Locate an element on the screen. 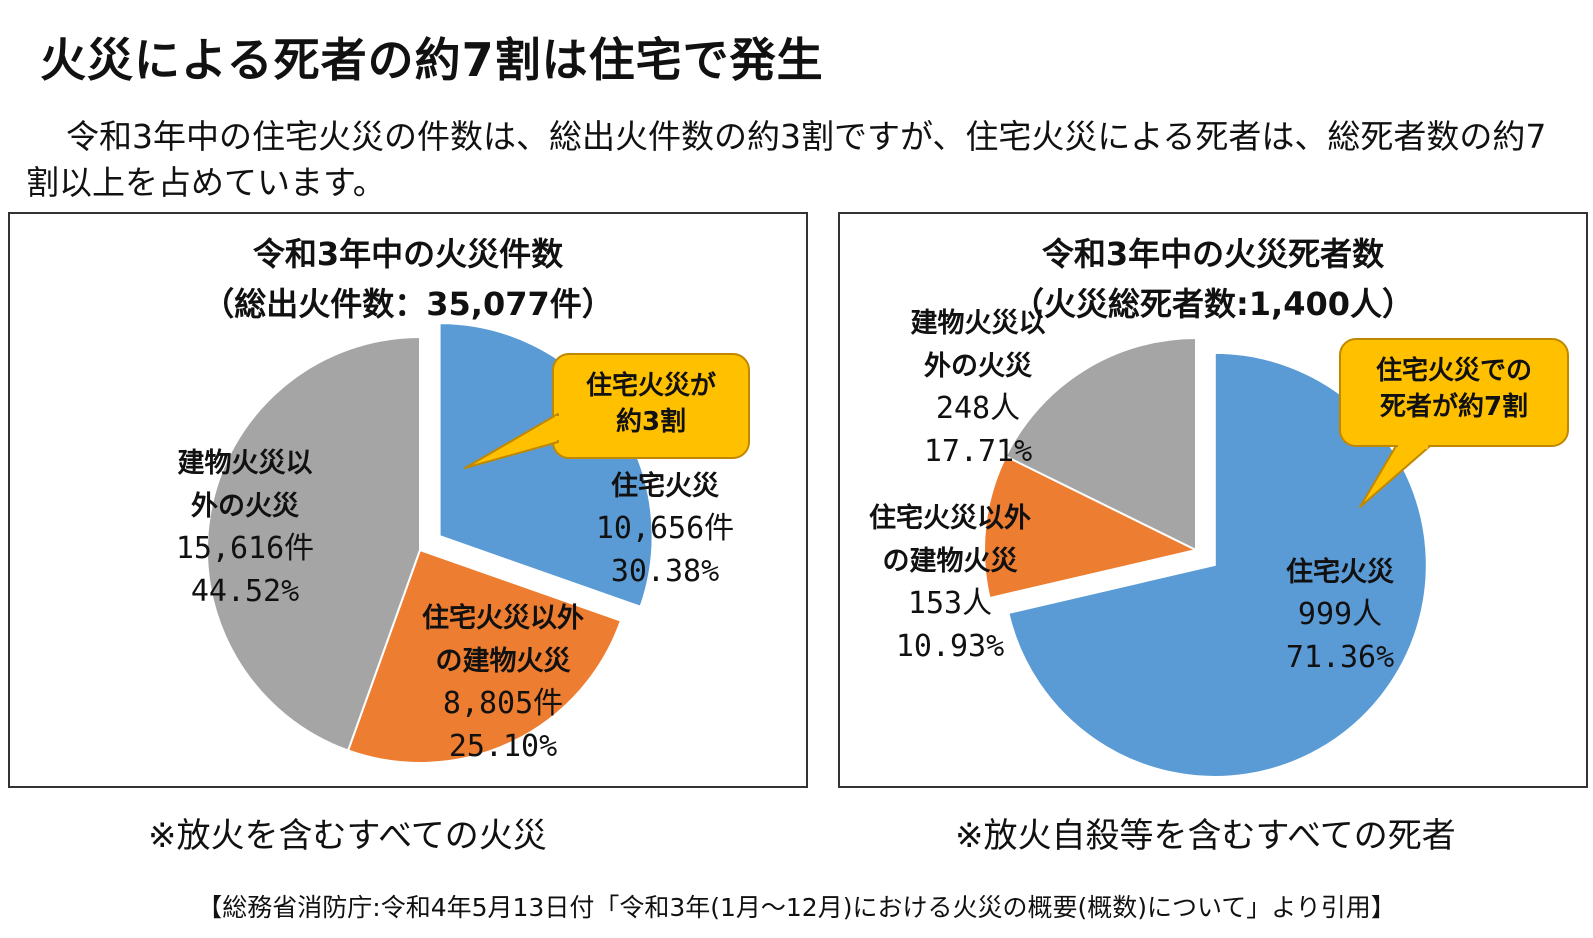 Image resolution: width=1593 pixels, height=938 pixels. chart-subtitle: （総出火件数：35,077件） is located at coordinates (408, 304).